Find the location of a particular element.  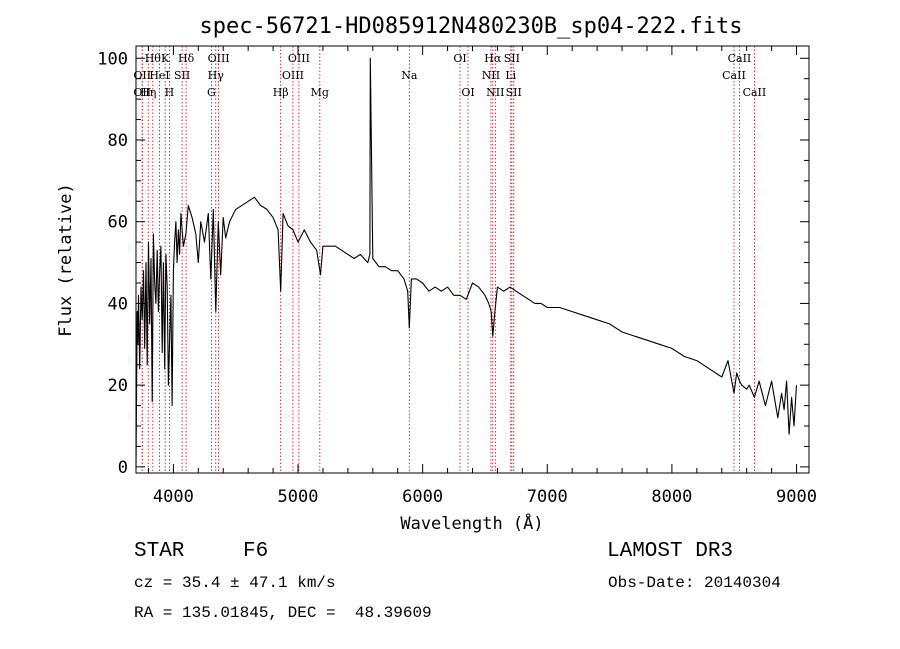

line-label-26: CaII is located at coordinates (740, 58).